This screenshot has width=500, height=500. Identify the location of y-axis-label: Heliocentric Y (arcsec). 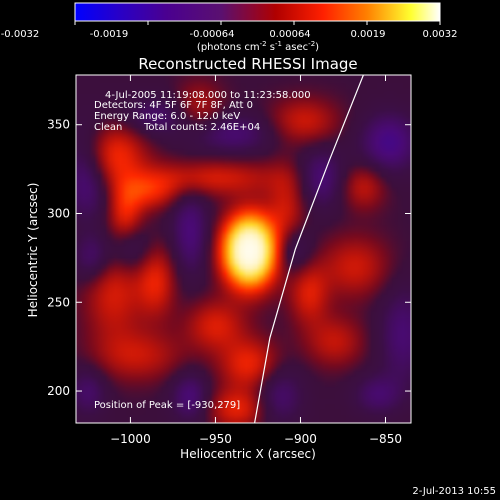
(33, 250).